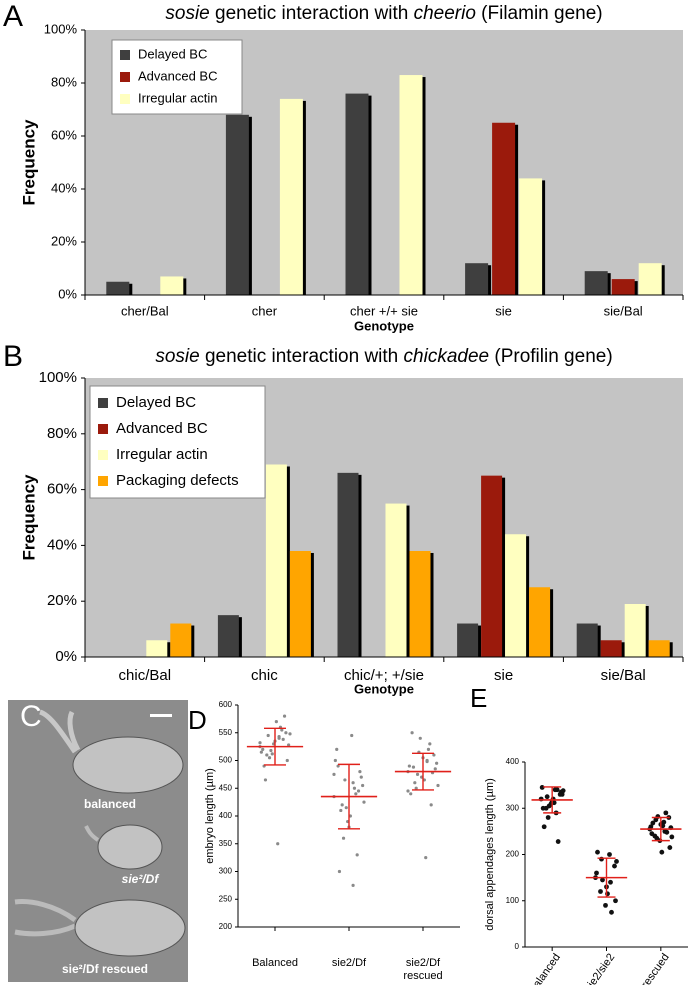 This screenshot has width=692, height=985. What do you see at coordinates (105, 969) in the screenshot?
I see `image-label: sie²/Df rescued` at bounding box center [105, 969].